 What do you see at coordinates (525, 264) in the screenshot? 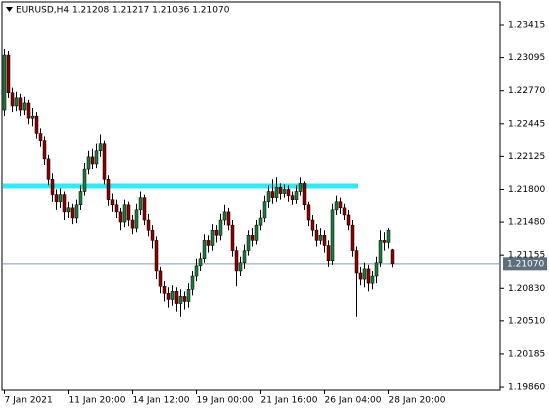
I see `price-label-box` at bounding box center [525, 264].